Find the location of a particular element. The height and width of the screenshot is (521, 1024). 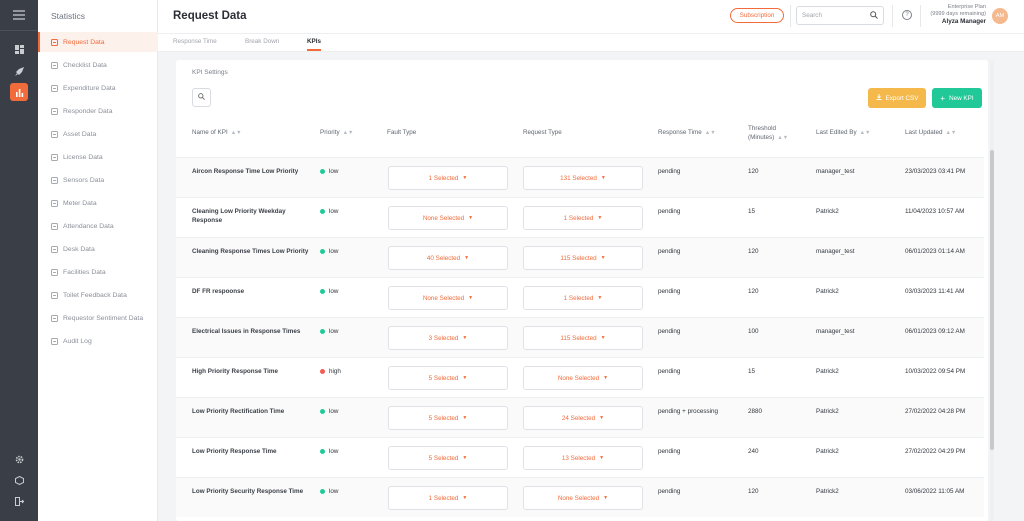

gear-icon is located at coordinates (19, 459).